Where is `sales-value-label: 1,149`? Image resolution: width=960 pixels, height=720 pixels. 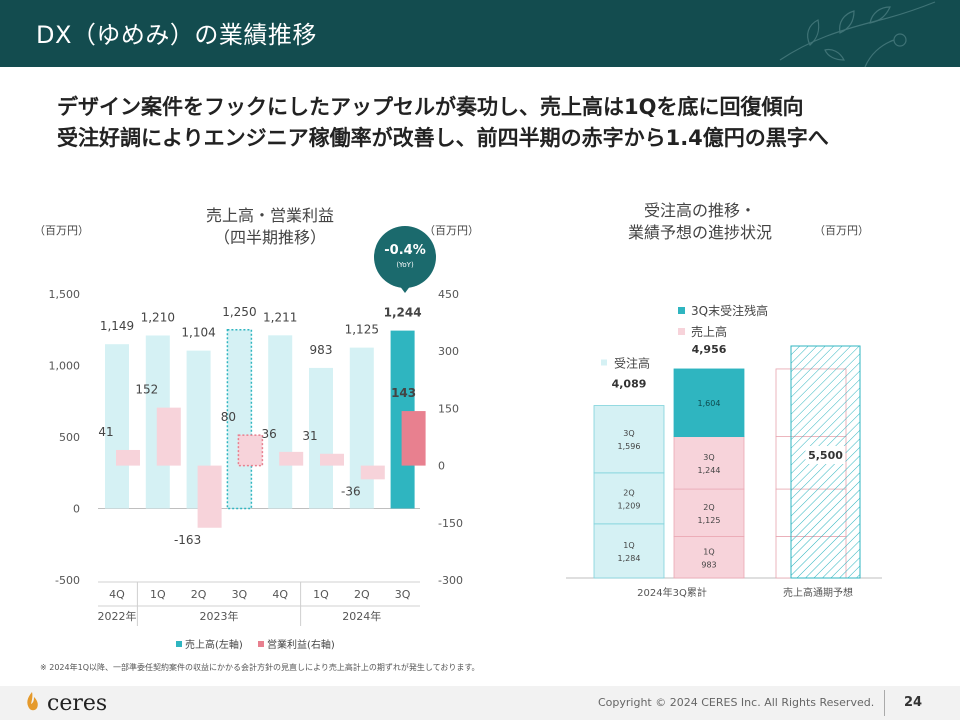 sales-value-label: 1,149 is located at coordinates (117, 326).